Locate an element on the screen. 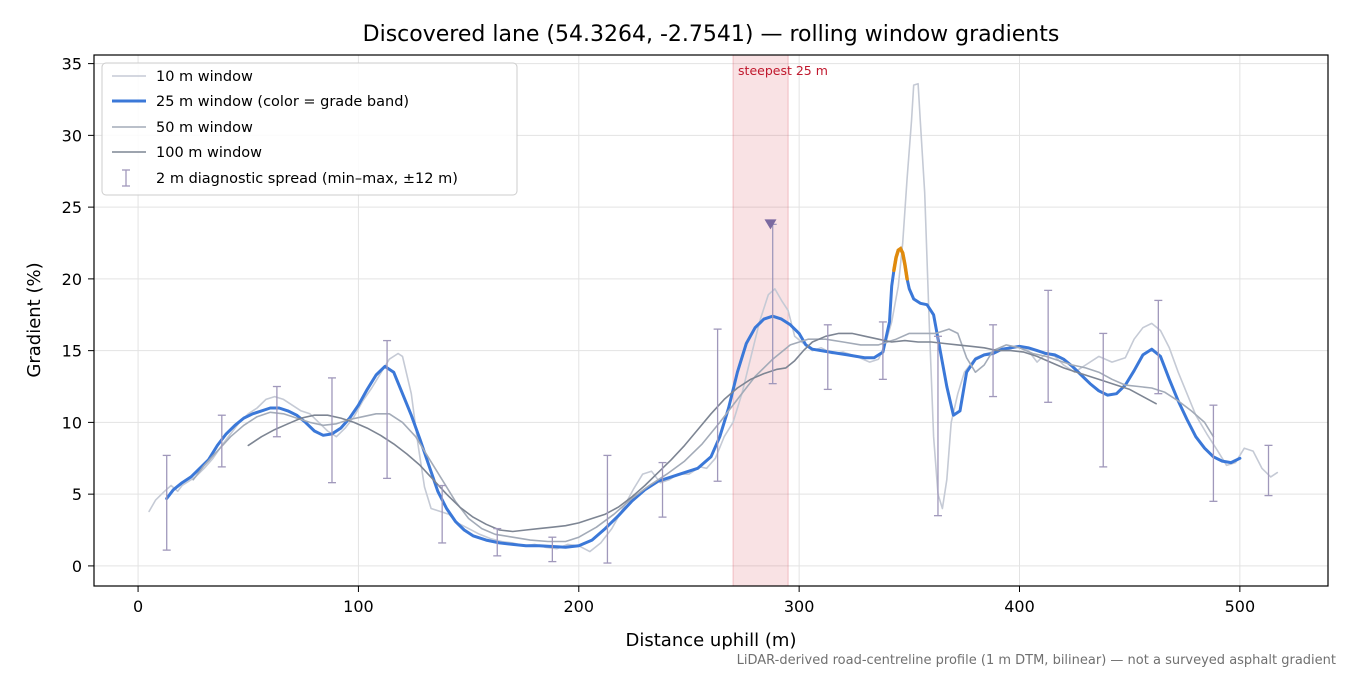  x-axis-label: Distance uphill (m) is located at coordinates (711, 640).